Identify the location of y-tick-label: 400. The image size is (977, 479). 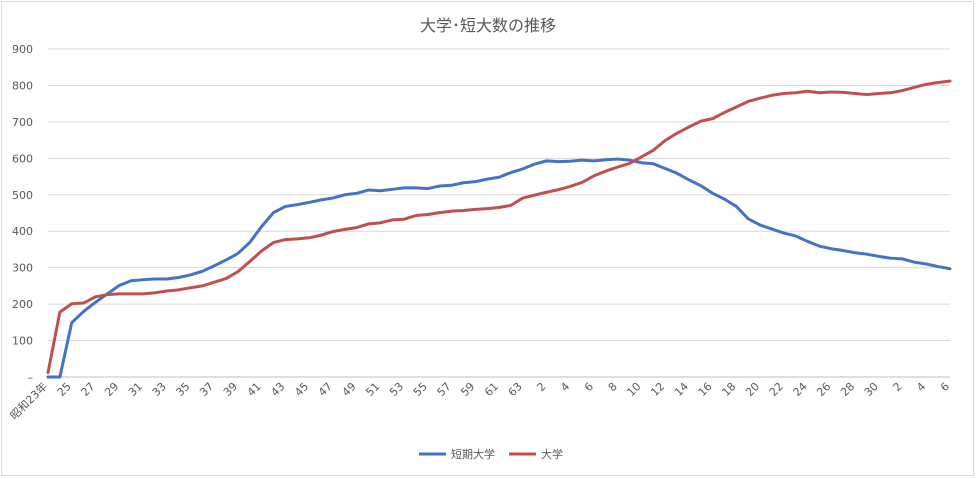
(22, 231).